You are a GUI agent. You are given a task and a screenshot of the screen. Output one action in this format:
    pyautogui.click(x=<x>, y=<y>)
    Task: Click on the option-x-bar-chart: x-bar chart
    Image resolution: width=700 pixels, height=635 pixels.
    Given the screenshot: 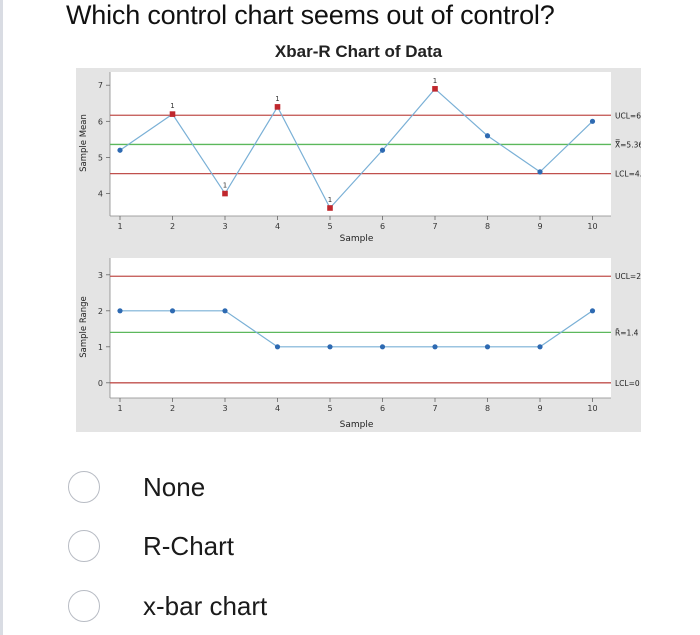 What is the action you would take?
    pyautogui.click(x=318, y=606)
    